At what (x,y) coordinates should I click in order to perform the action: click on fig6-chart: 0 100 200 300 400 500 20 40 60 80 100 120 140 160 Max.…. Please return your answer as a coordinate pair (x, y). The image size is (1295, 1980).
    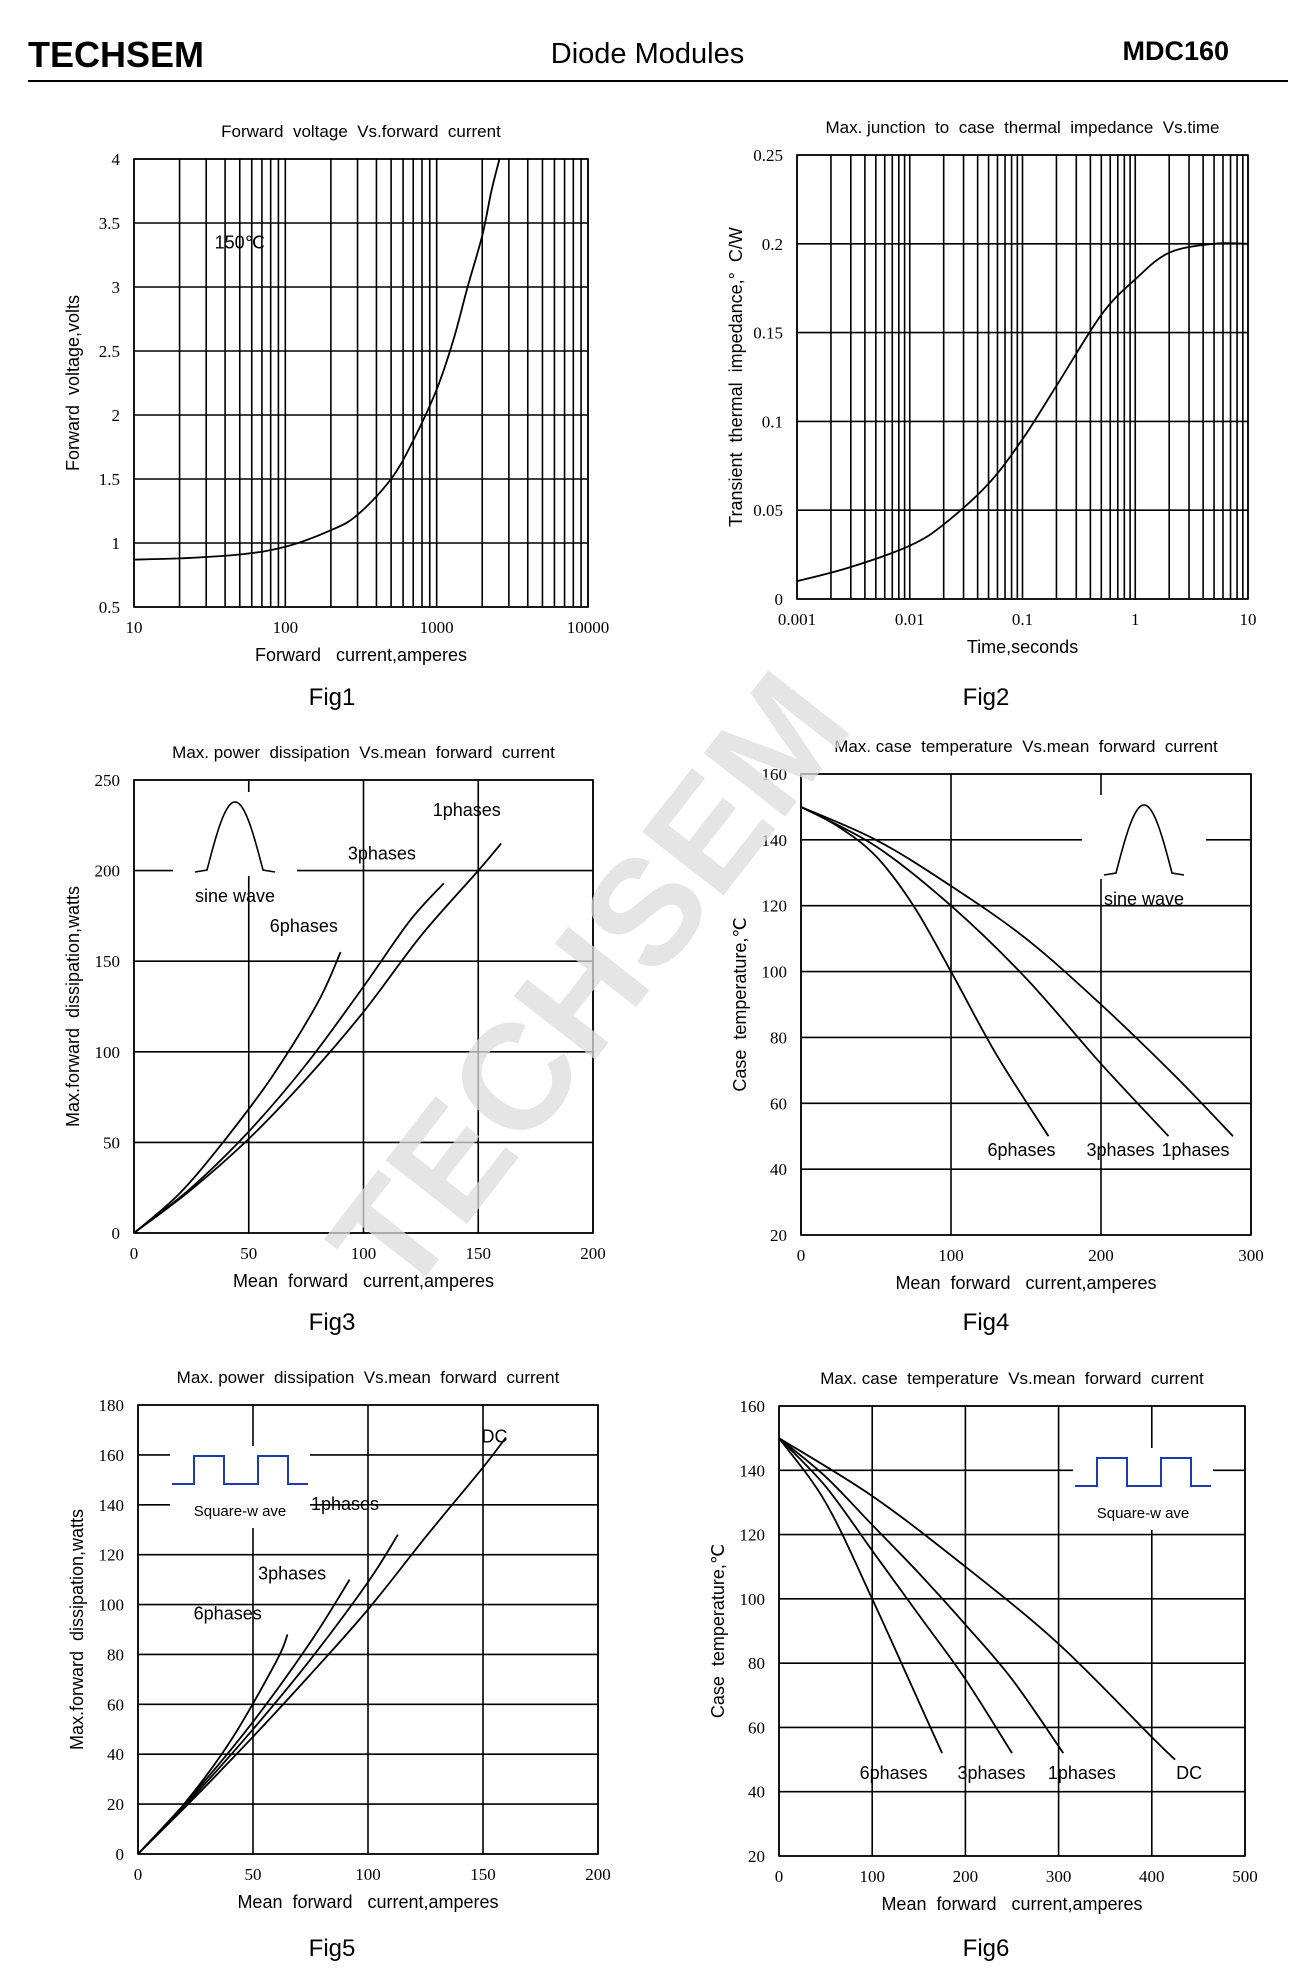
    Looking at the image, I should click on (983, 1665).